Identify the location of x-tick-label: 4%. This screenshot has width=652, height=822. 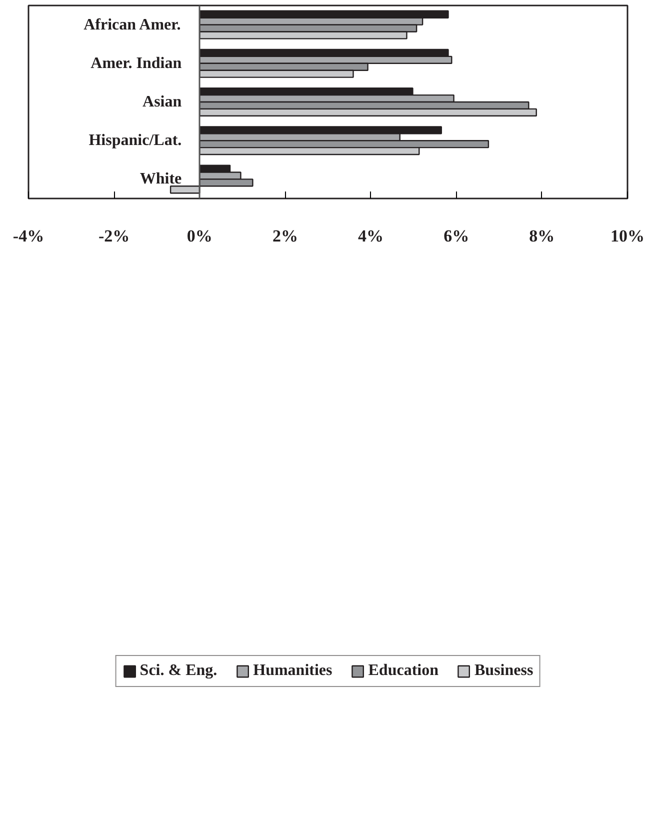
(371, 236).